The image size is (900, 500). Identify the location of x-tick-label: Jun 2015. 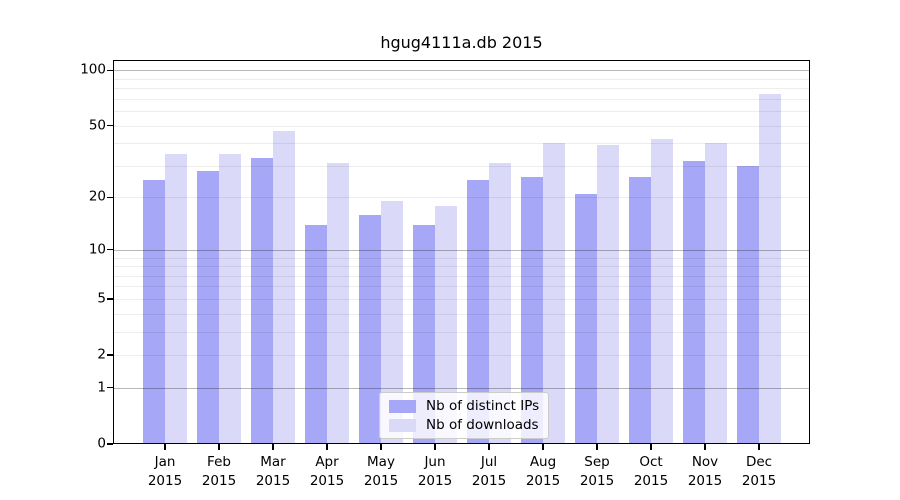
(435, 472).